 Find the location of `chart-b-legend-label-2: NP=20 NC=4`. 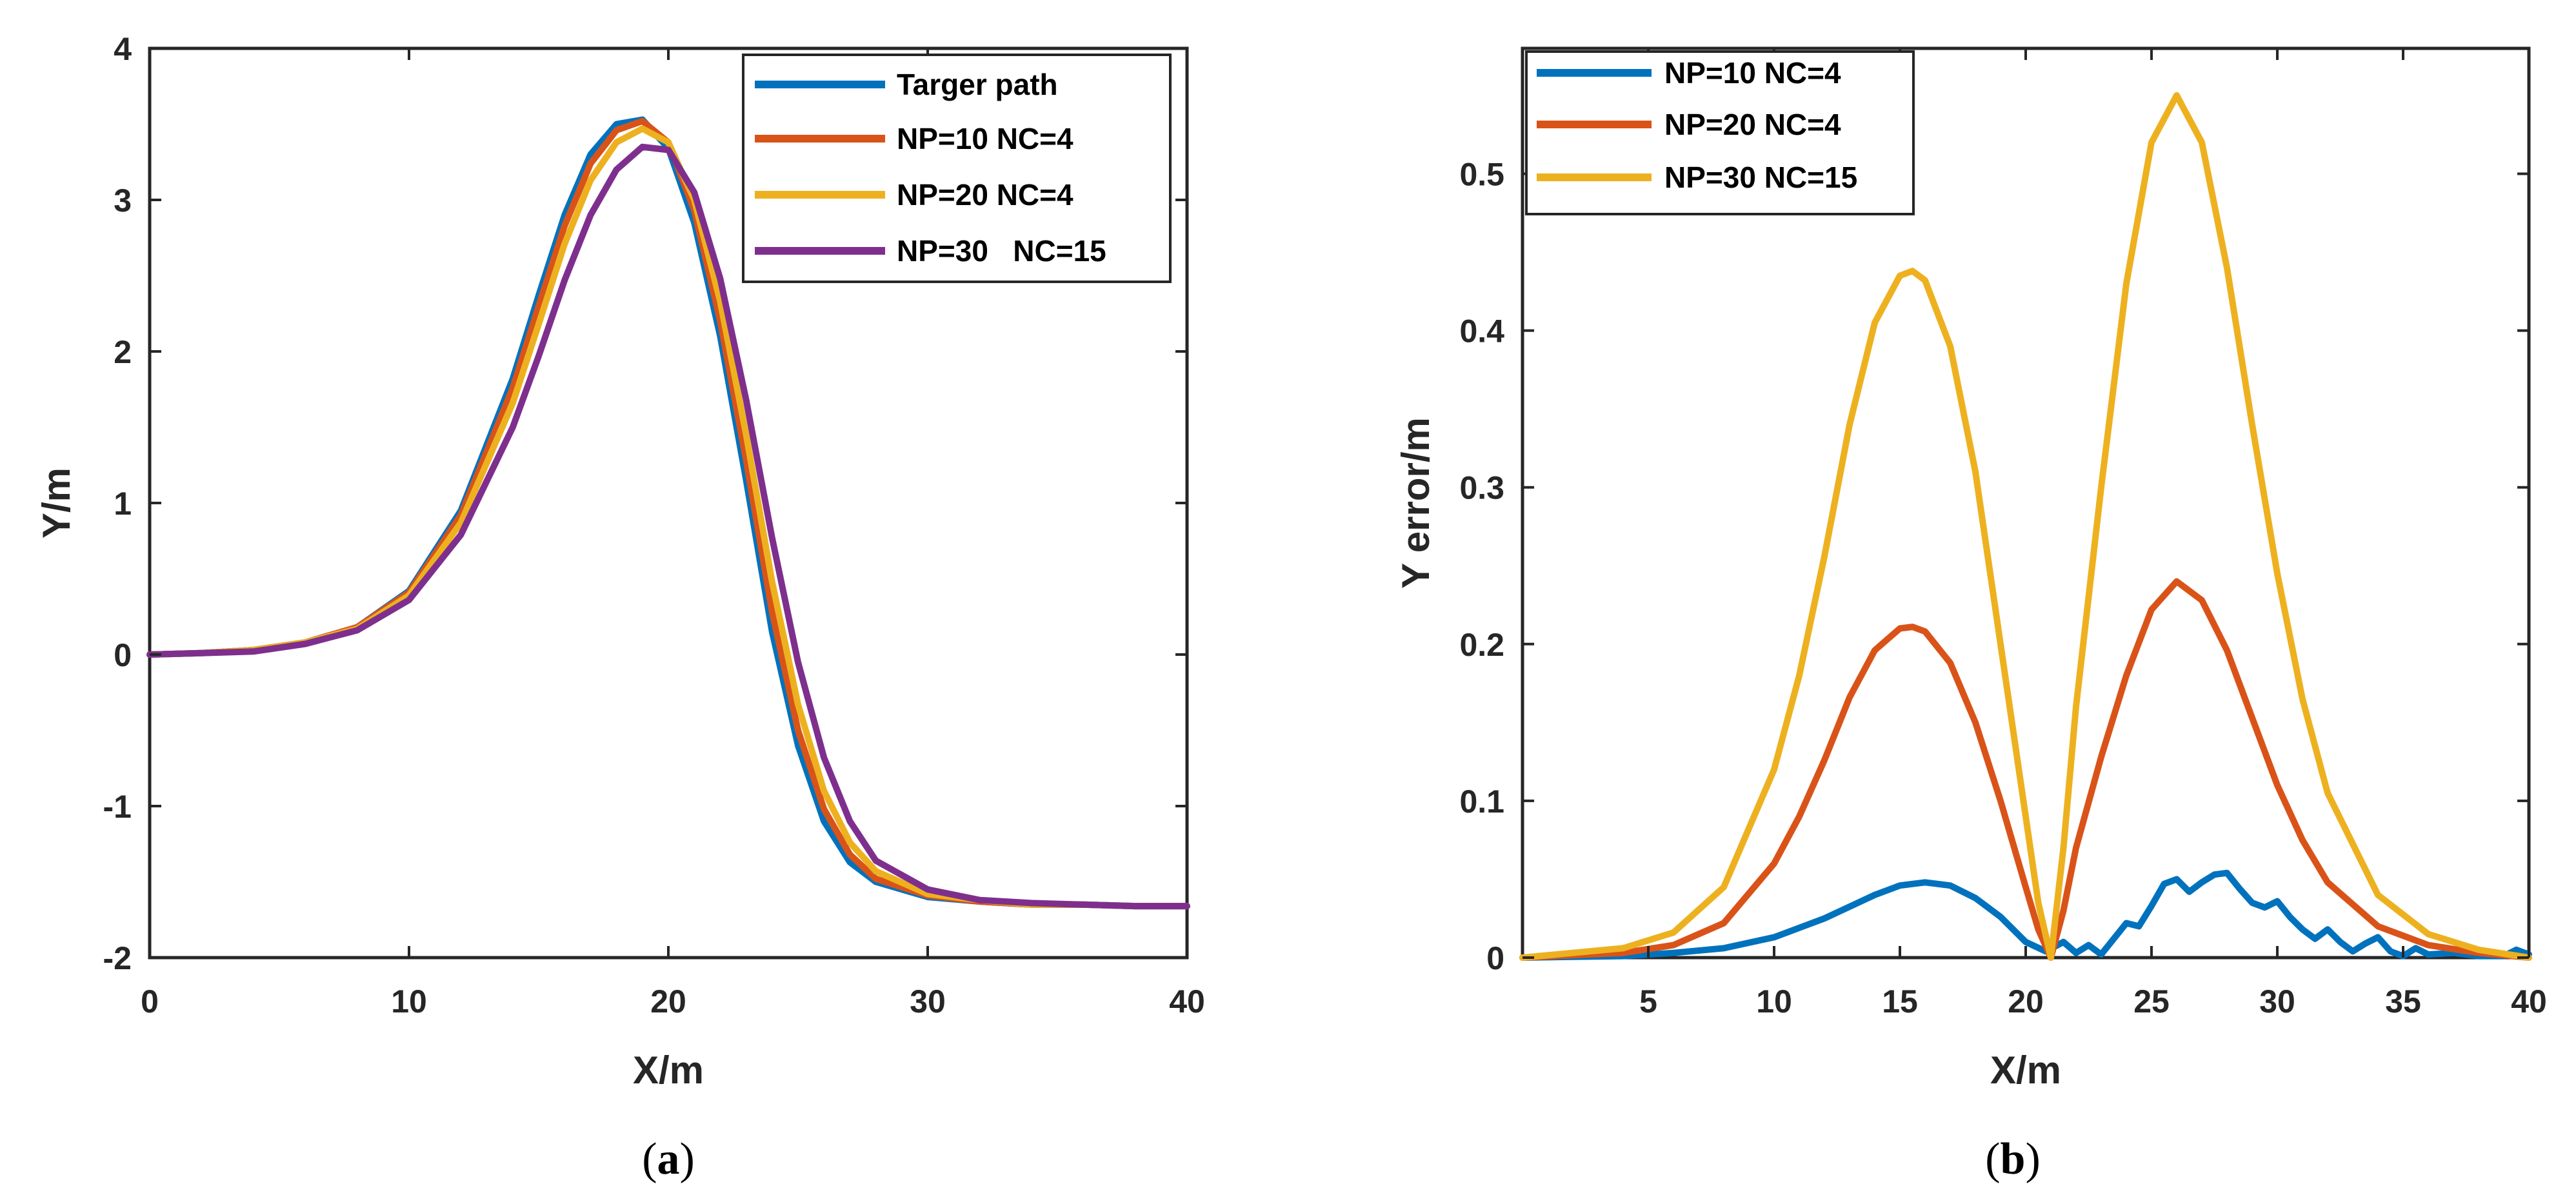

chart-b-legend-label-2: NP=20 NC=4 is located at coordinates (1752, 124).